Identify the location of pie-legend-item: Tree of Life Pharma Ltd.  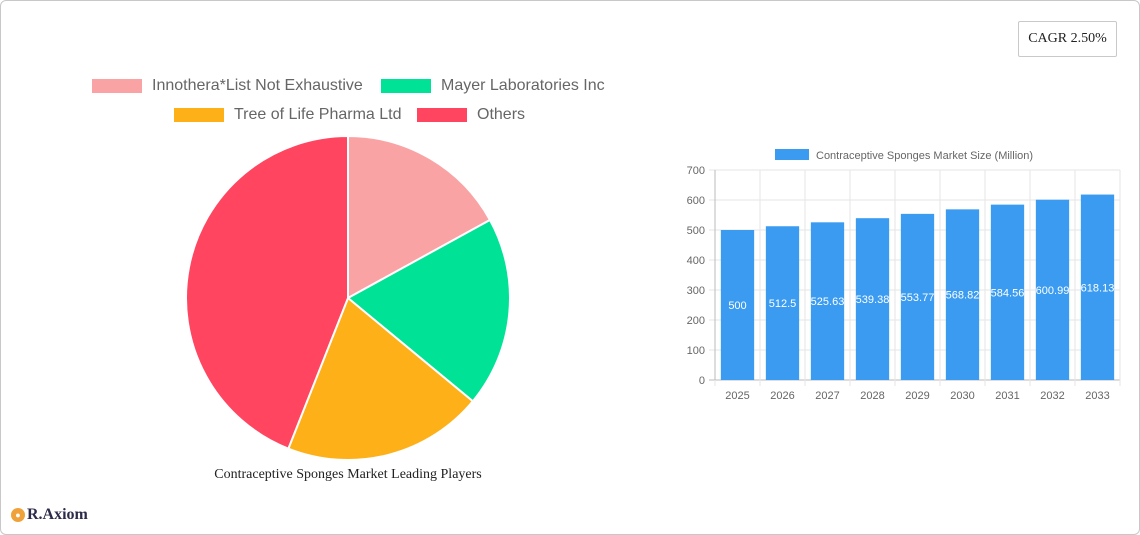
(288, 115).